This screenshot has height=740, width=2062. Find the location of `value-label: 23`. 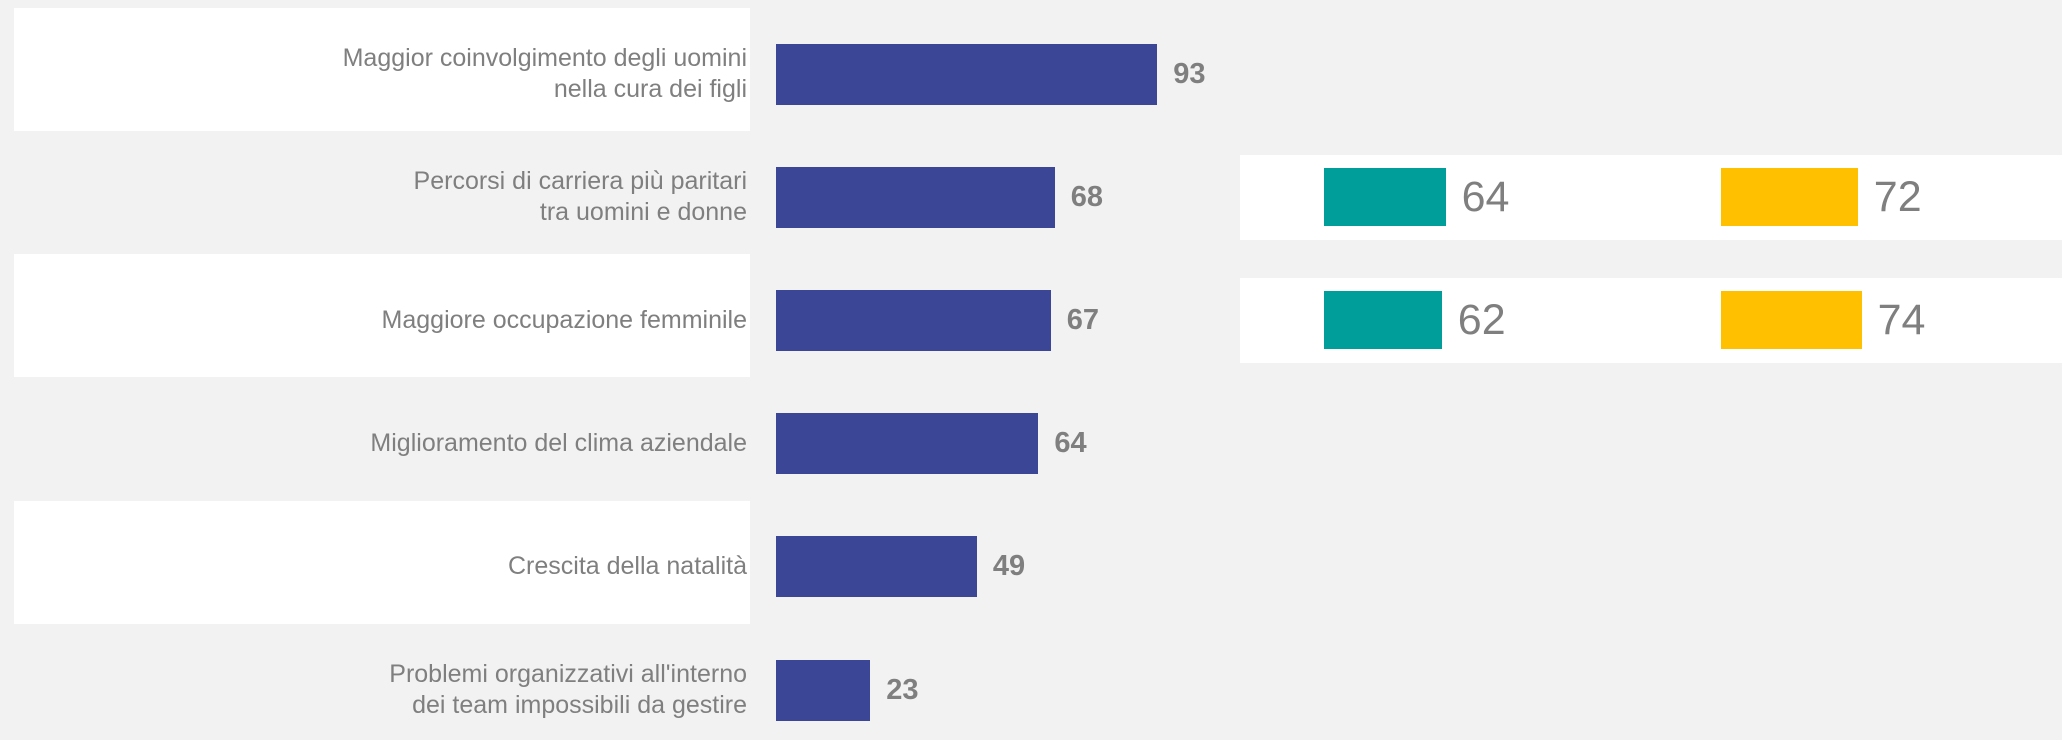

value-label: 23 is located at coordinates (902, 689).